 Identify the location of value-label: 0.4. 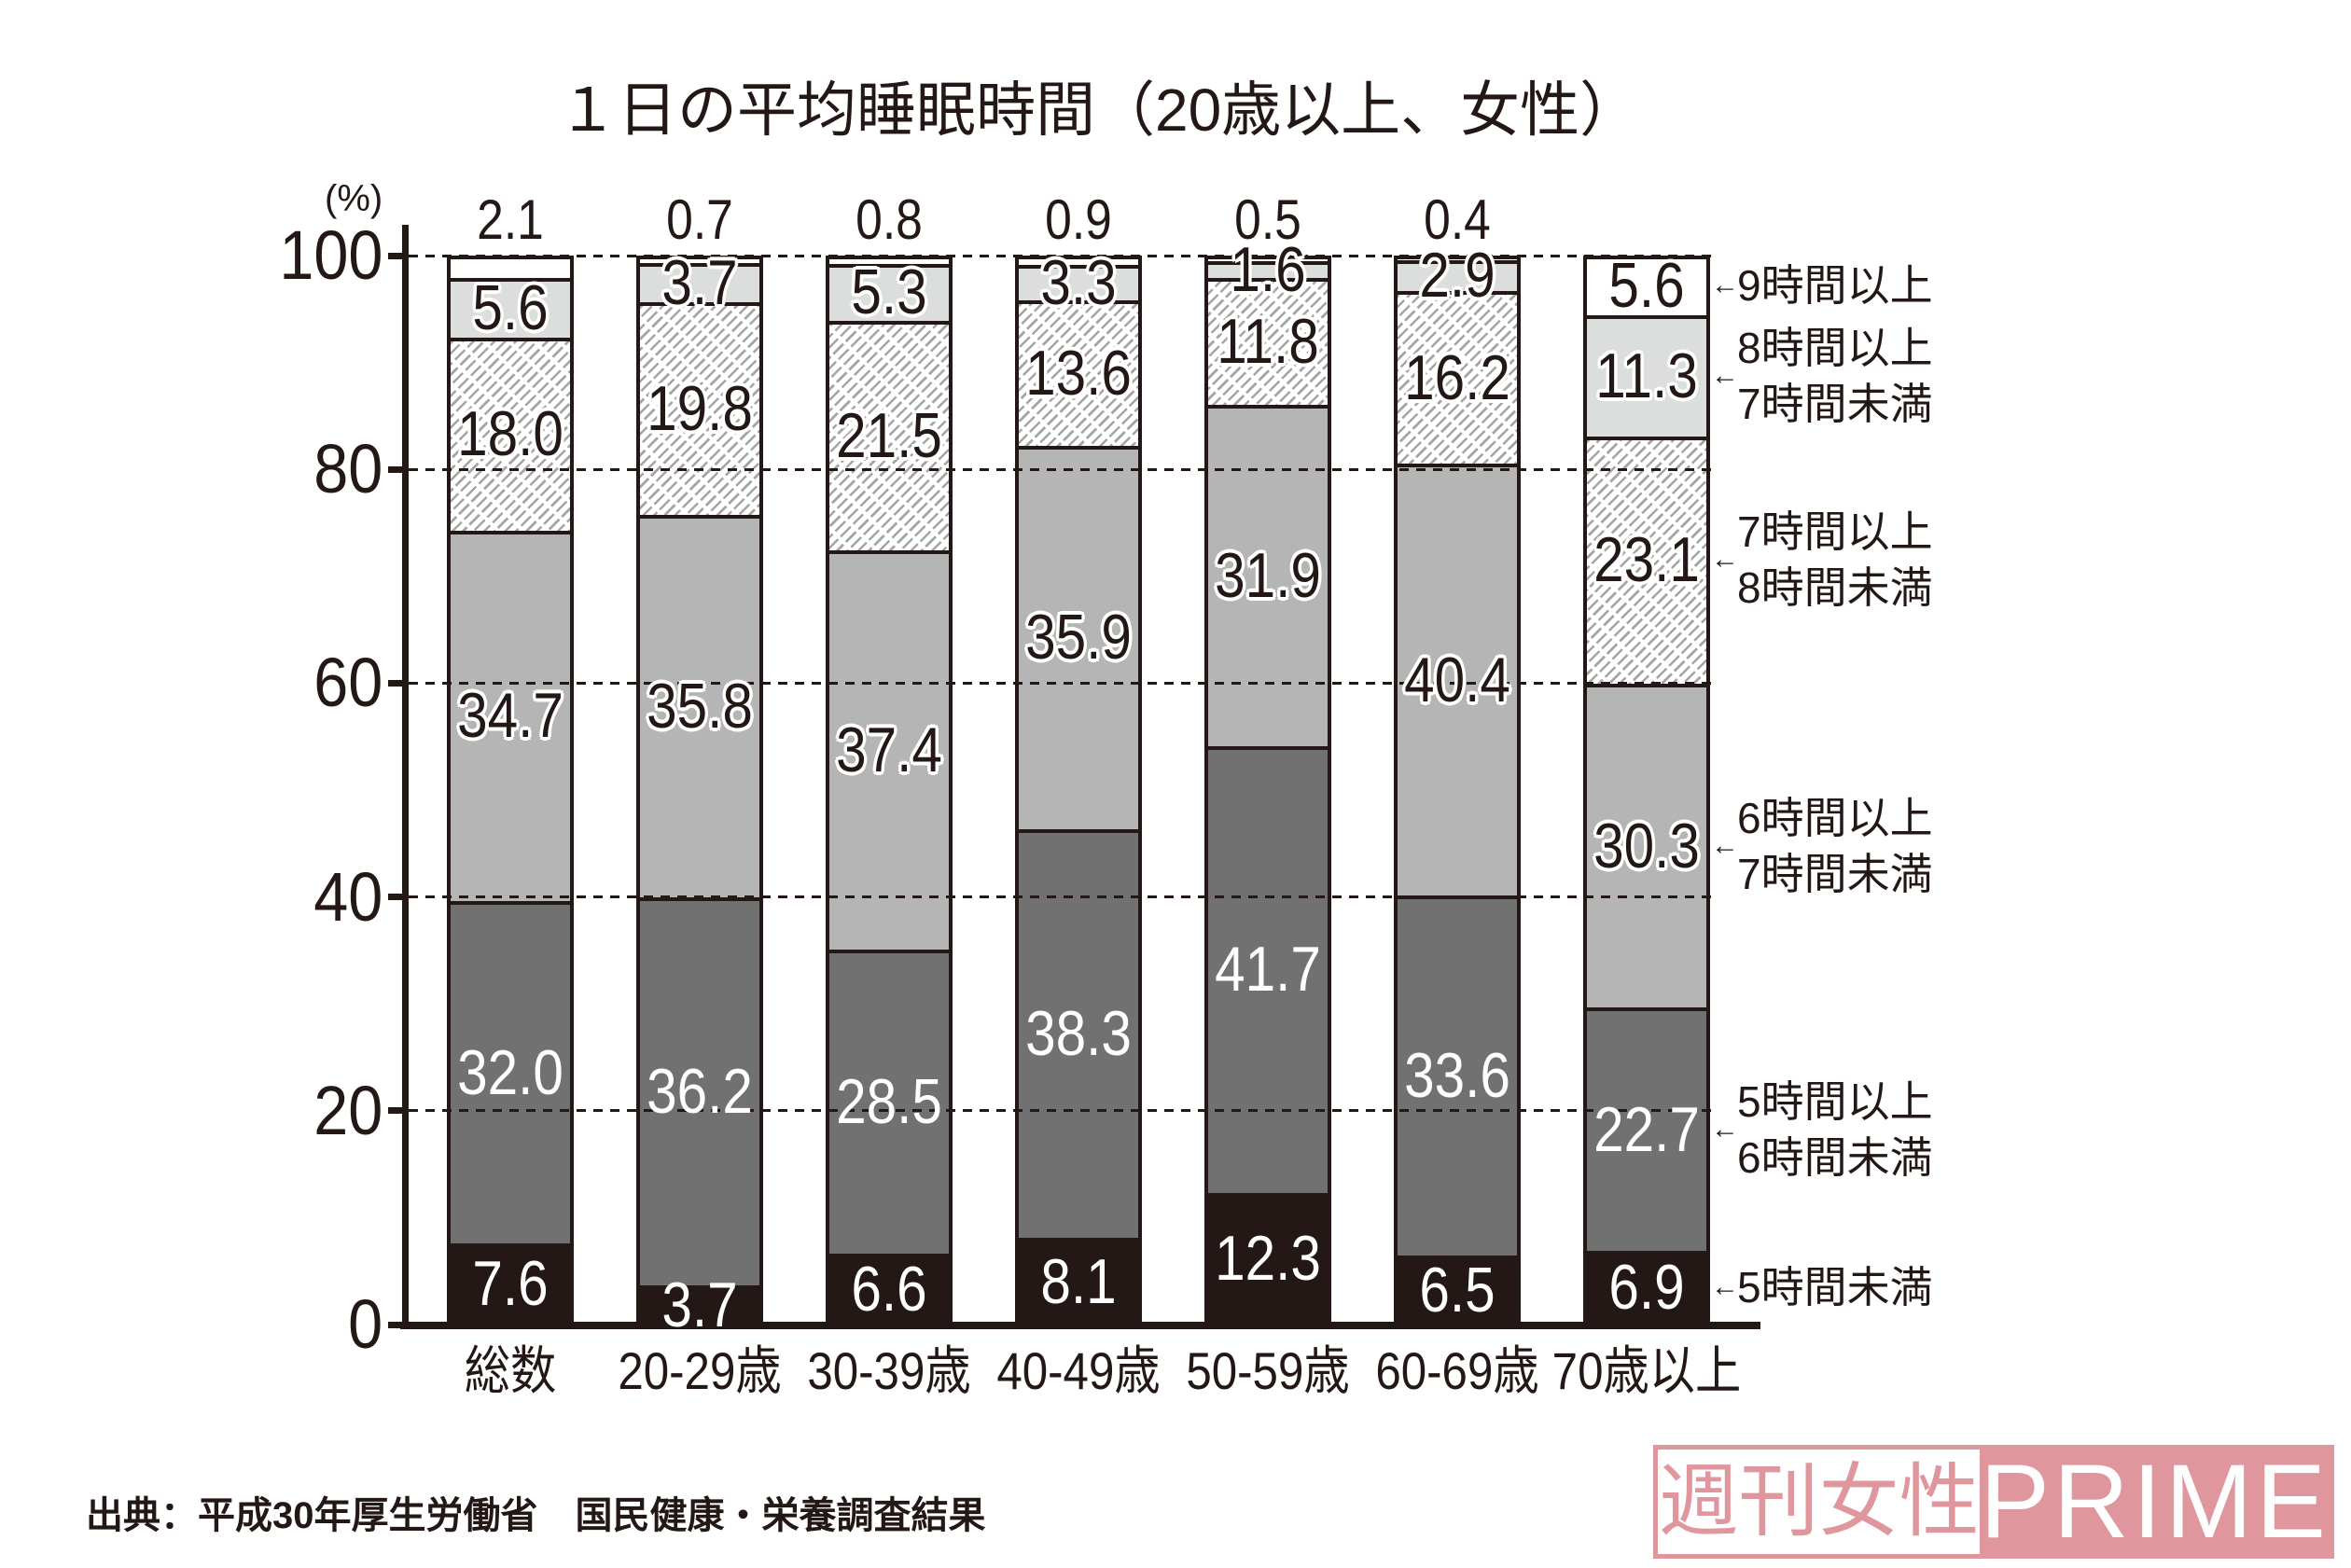
(1457, 219).